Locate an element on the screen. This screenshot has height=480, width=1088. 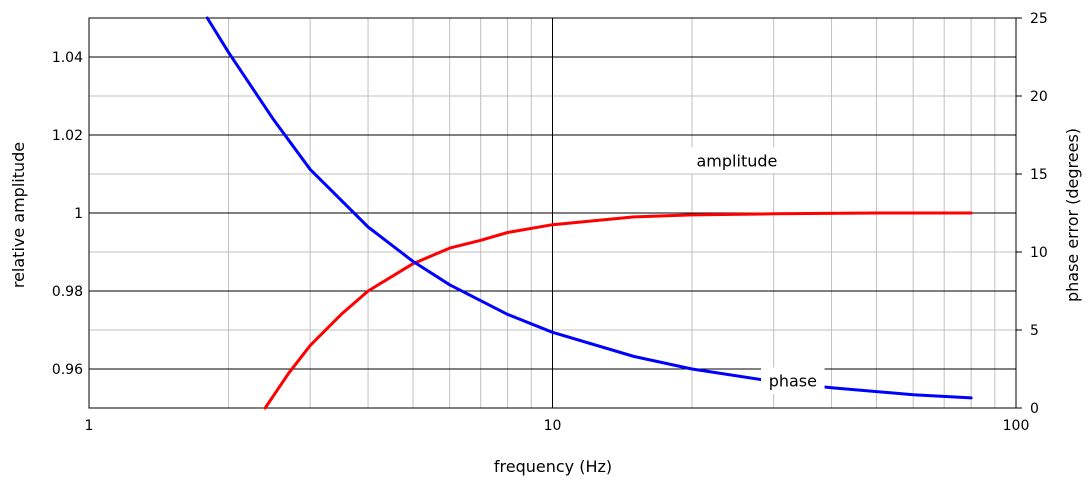
y-right-tick-label: 5 is located at coordinates (1034, 331).